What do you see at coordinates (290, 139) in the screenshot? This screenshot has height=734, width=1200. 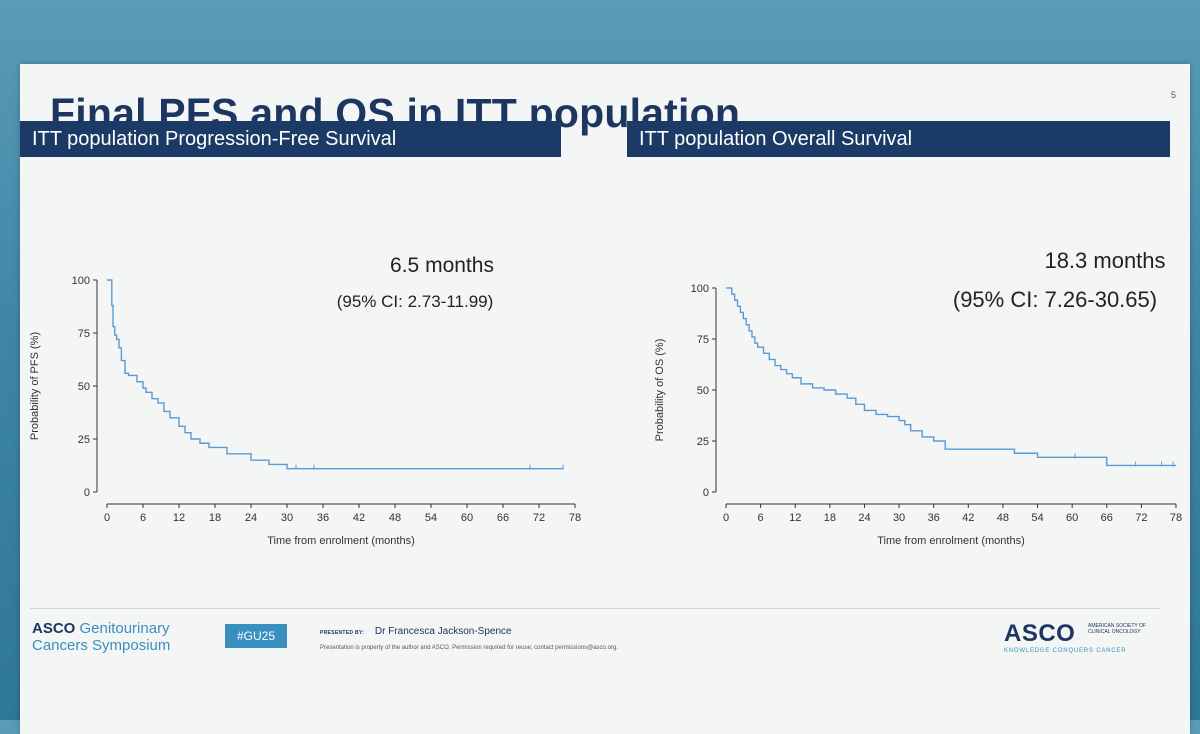 I see `pfs-panel-header: ITT population Progression-Free Survival` at bounding box center [290, 139].